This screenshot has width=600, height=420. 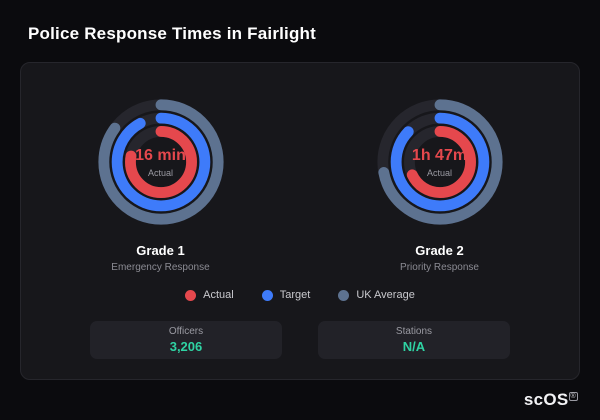 I want to click on stat-box-stations: Stations N/A, so click(x=414, y=340).